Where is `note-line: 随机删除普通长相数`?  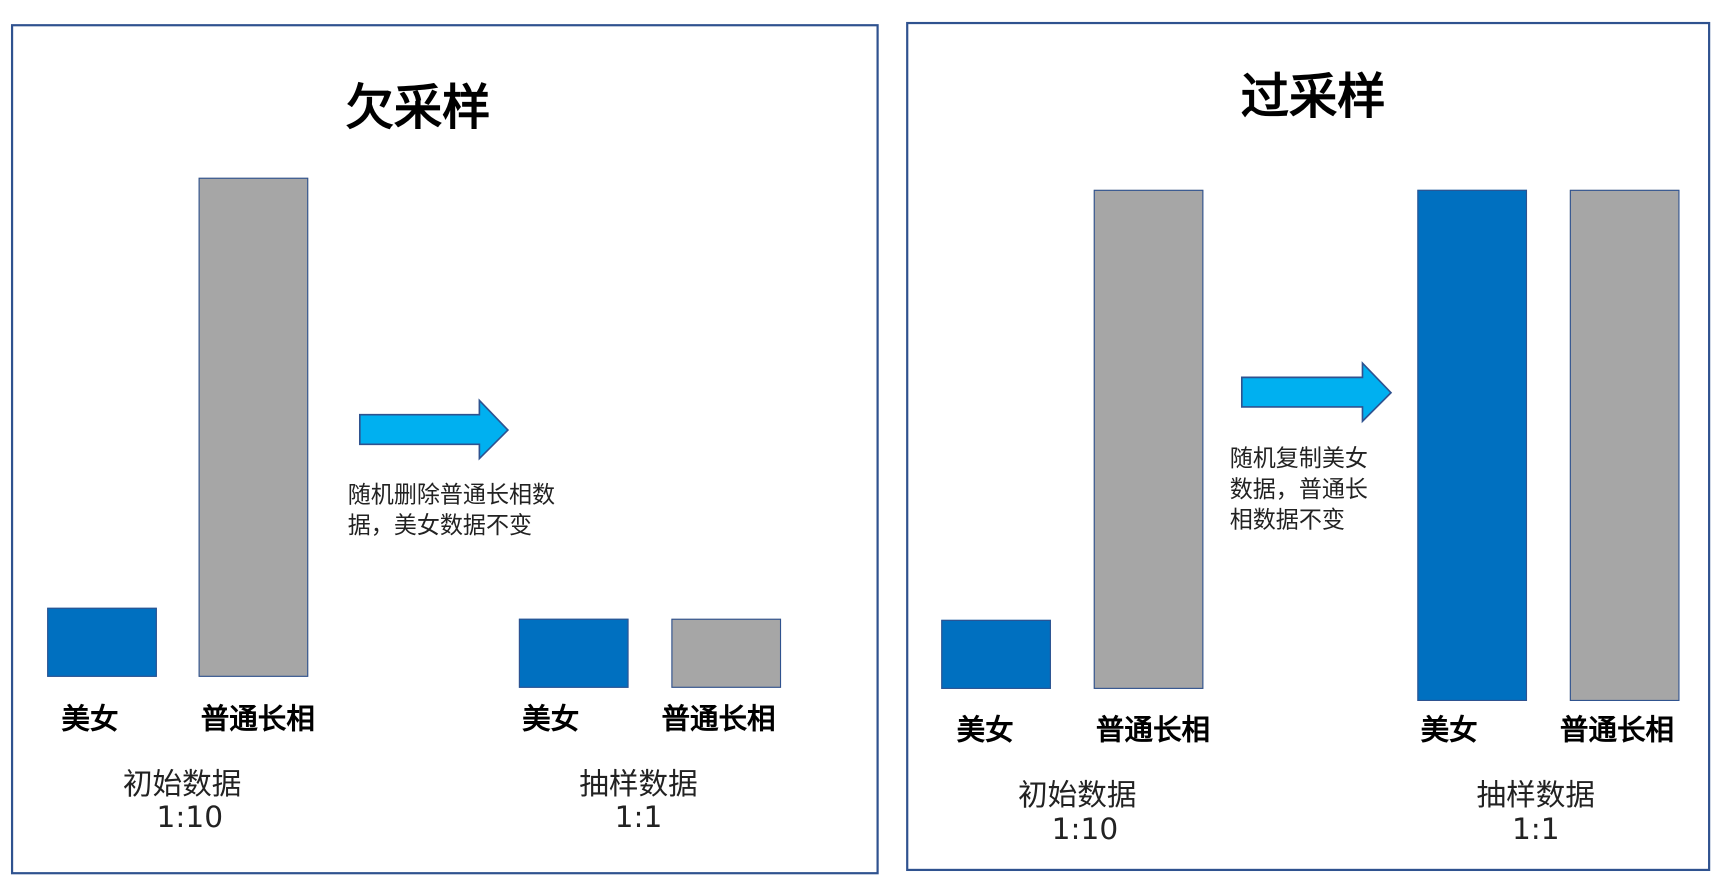 note-line: 随机删除普通长相数 is located at coordinates (451, 494).